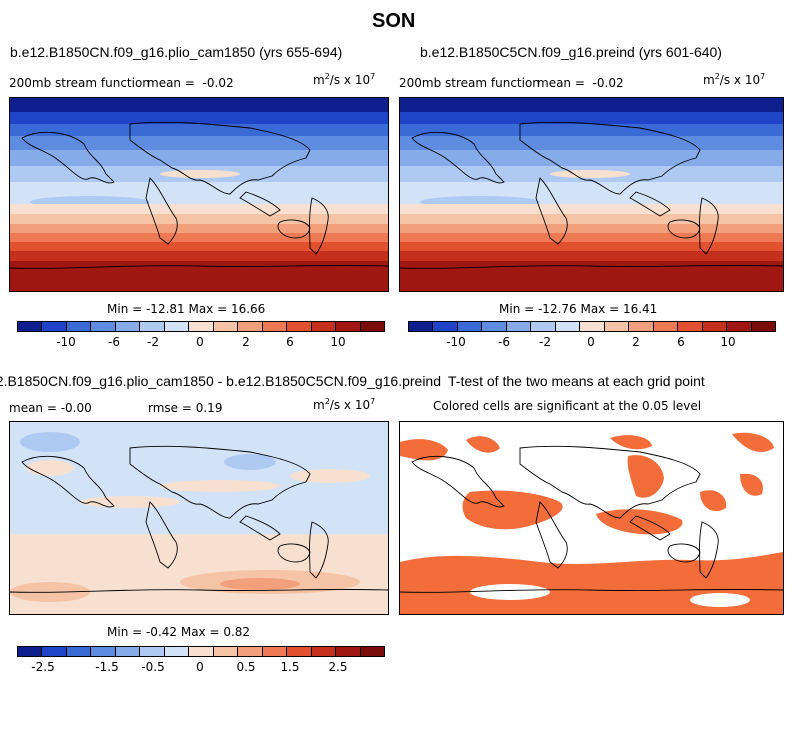 The height and width of the screenshot is (733, 792). I want to click on panel1-mean: mean = -0.02, so click(190, 83).